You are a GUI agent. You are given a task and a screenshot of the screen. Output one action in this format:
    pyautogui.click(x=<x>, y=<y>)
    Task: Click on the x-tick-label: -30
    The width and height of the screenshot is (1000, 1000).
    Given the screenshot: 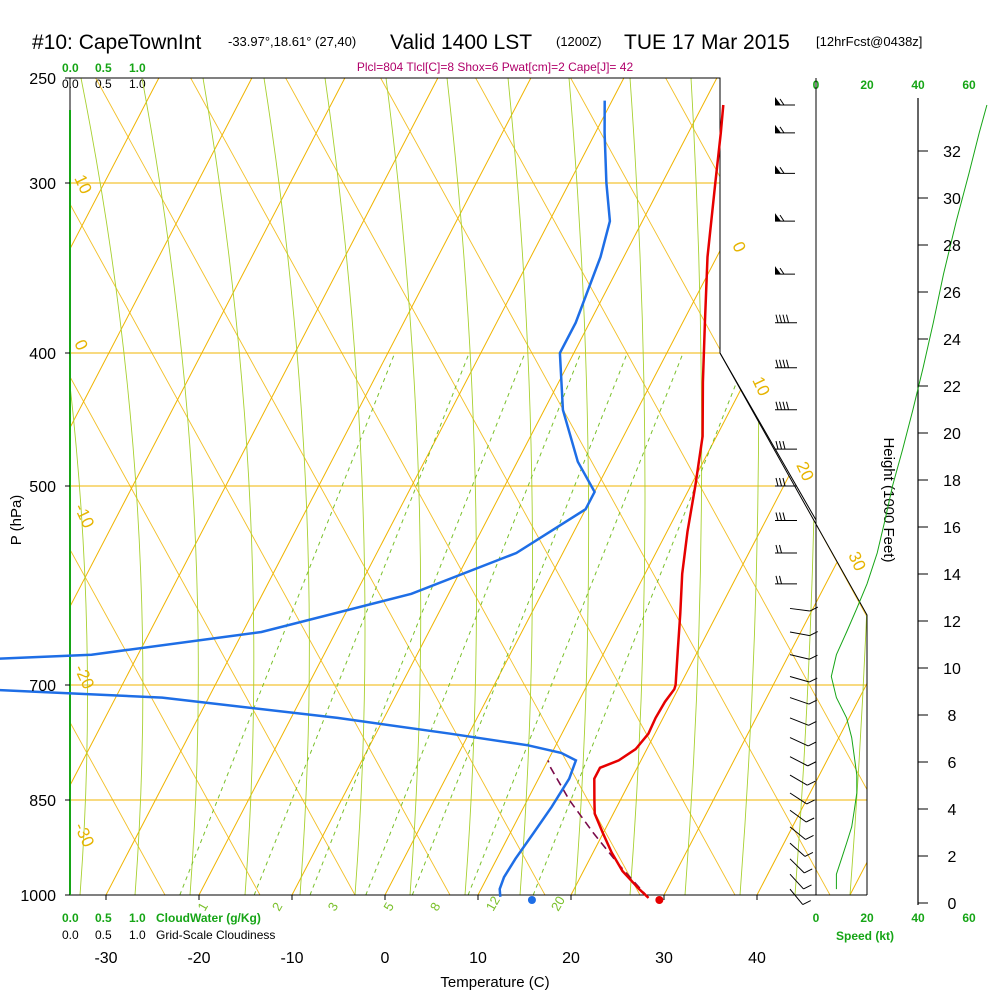 What is the action you would take?
    pyautogui.click(x=105, y=958)
    